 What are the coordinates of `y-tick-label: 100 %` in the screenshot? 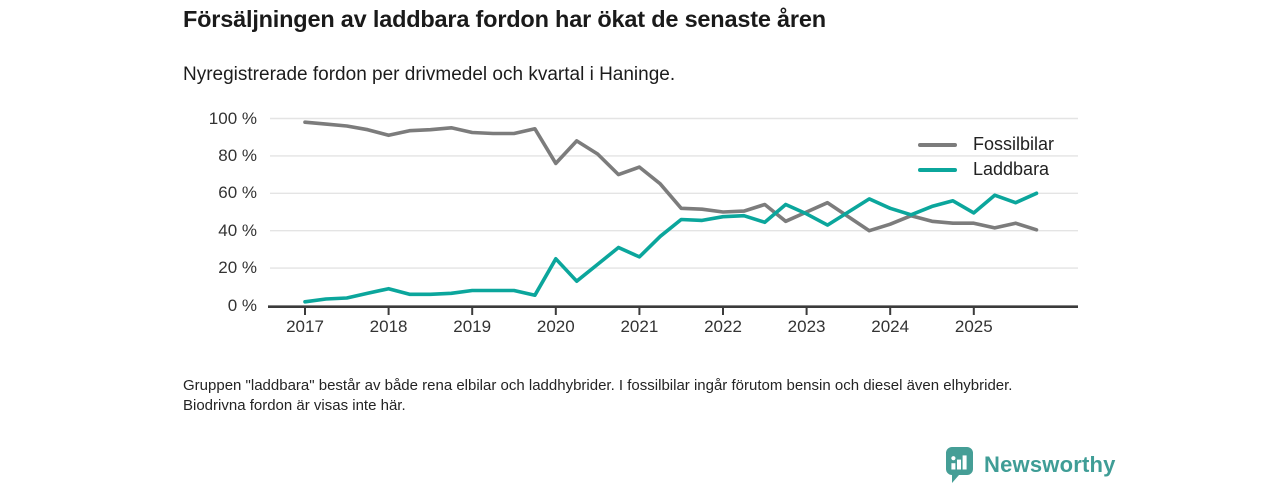 It's located at (232, 118).